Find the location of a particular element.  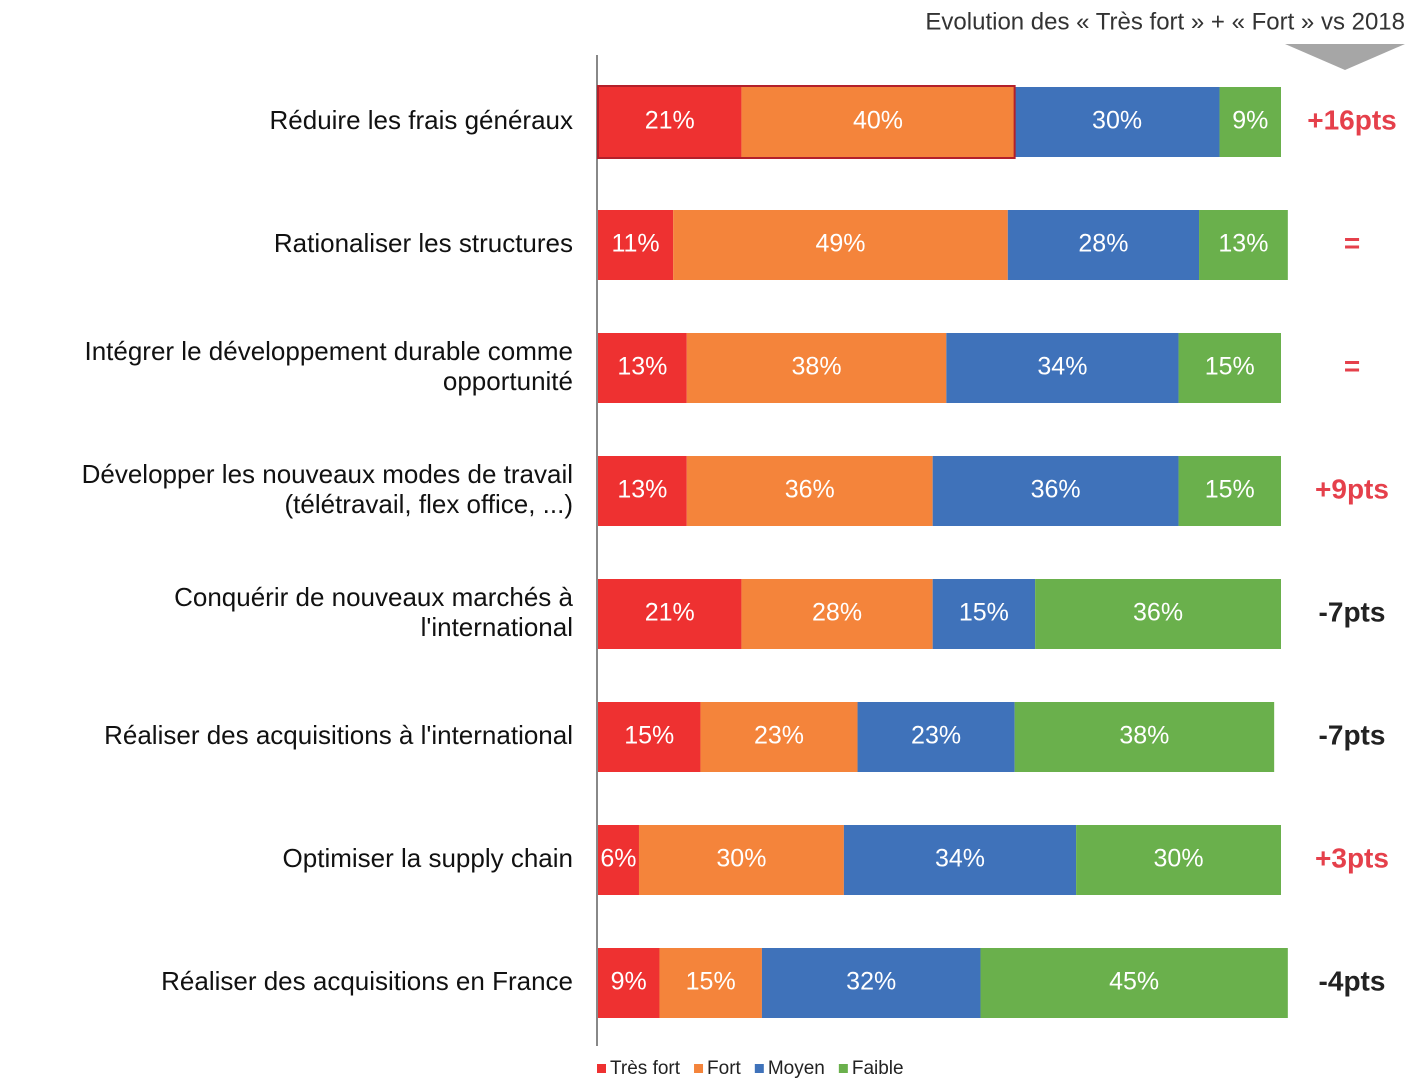

category-label: Conquérir de nouveaux marchés à is located at coordinates (373, 597).